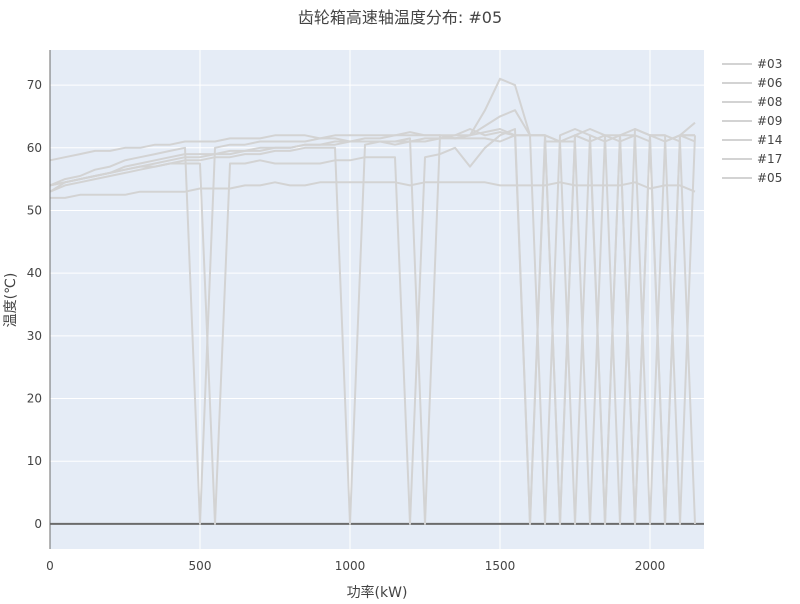 The height and width of the screenshot is (604, 800). Describe the element at coordinates (34, 273) in the screenshot. I see `y-tick-label: 40` at that location.